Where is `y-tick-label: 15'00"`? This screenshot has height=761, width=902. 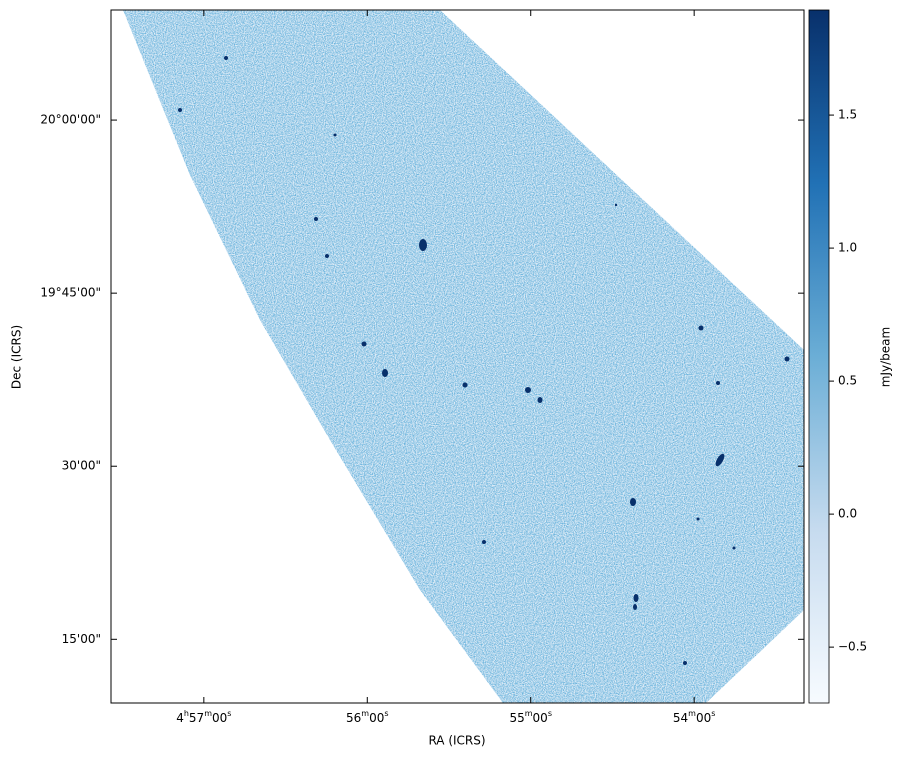
y-tick-label: 15'00" is located at coordinates (81, 639).